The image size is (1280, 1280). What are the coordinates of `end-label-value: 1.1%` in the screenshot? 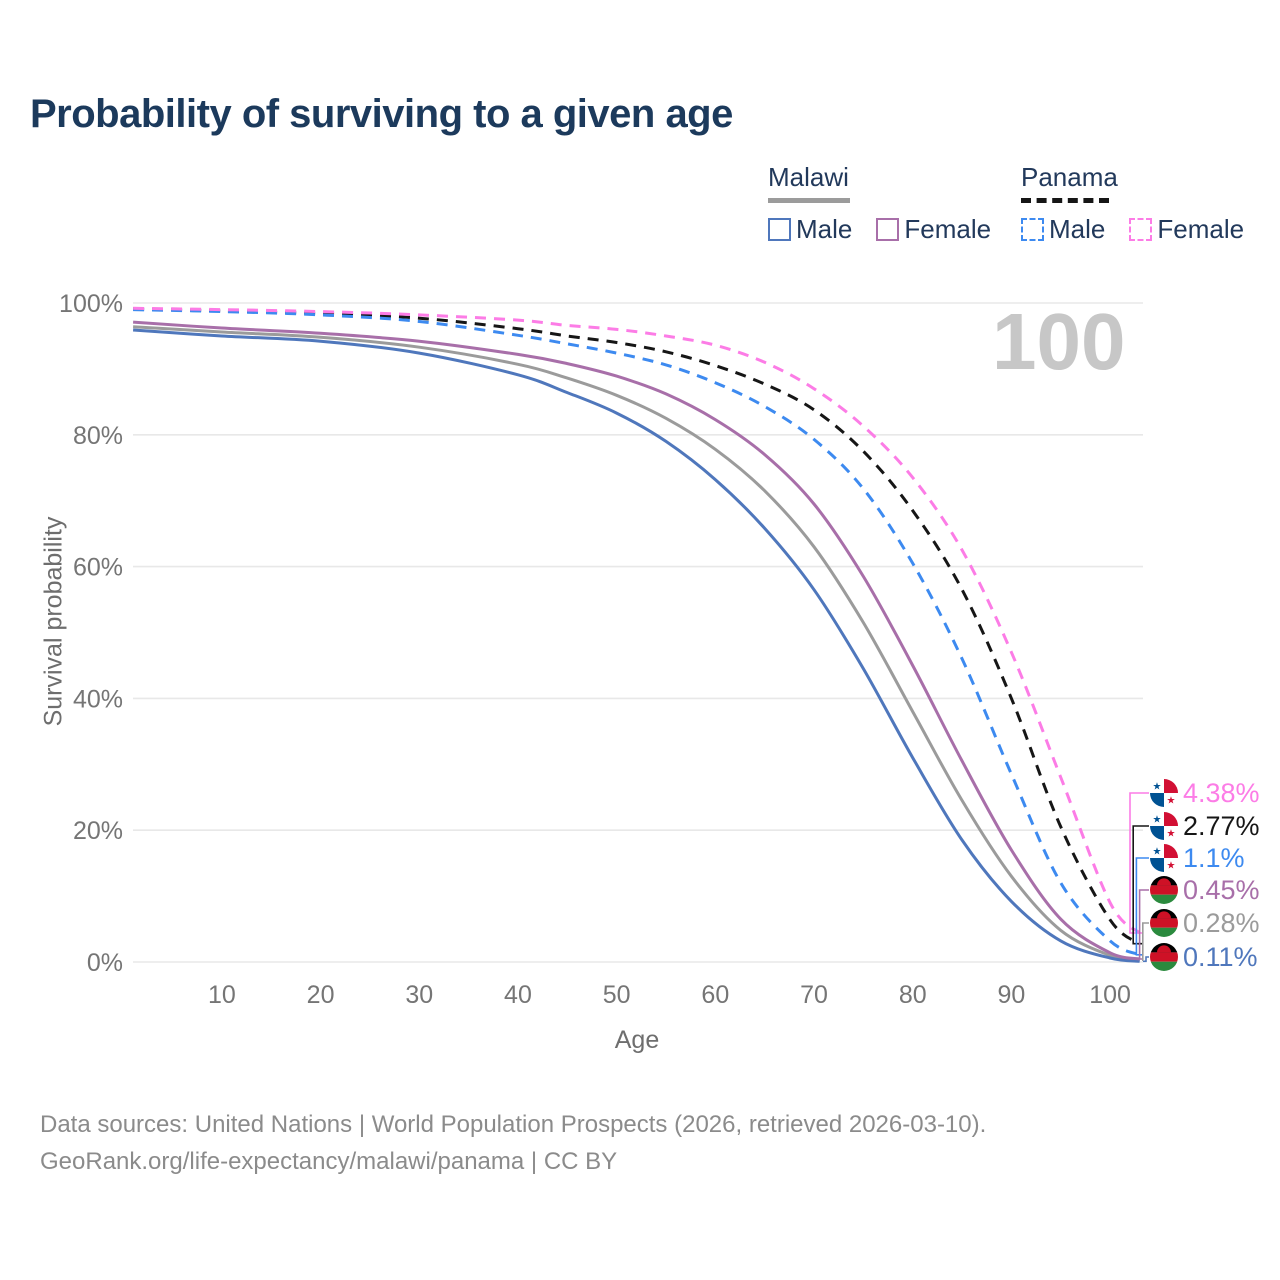 It's located at (1214, 857).